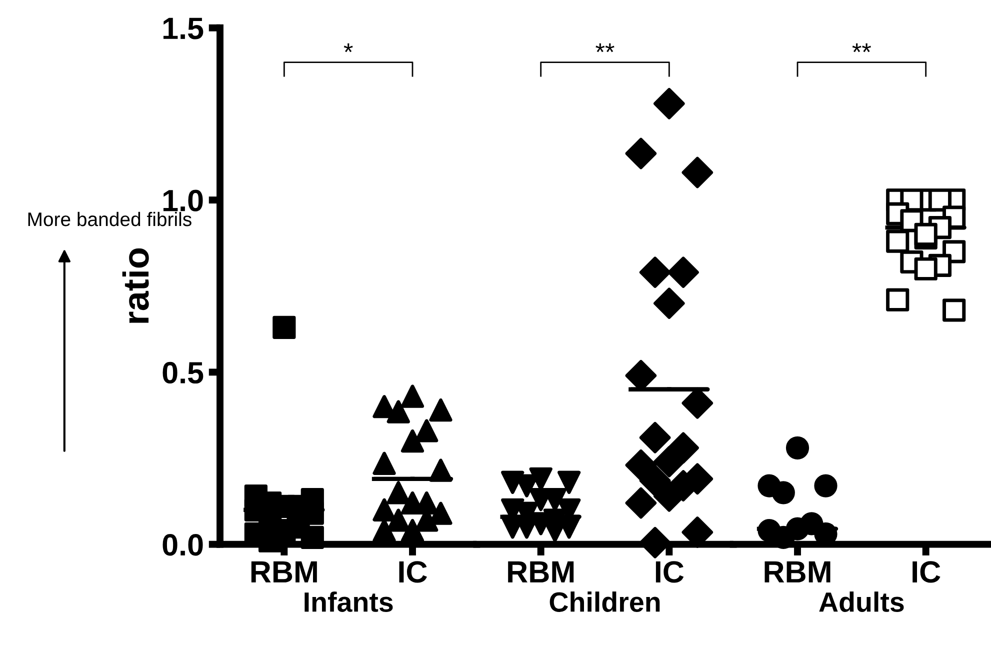 Image resolution: width=991 pixels, height=648 pixels. Describe the element at coordinates (348, 47) in the screenshot. I see `annotation: *` at that location.